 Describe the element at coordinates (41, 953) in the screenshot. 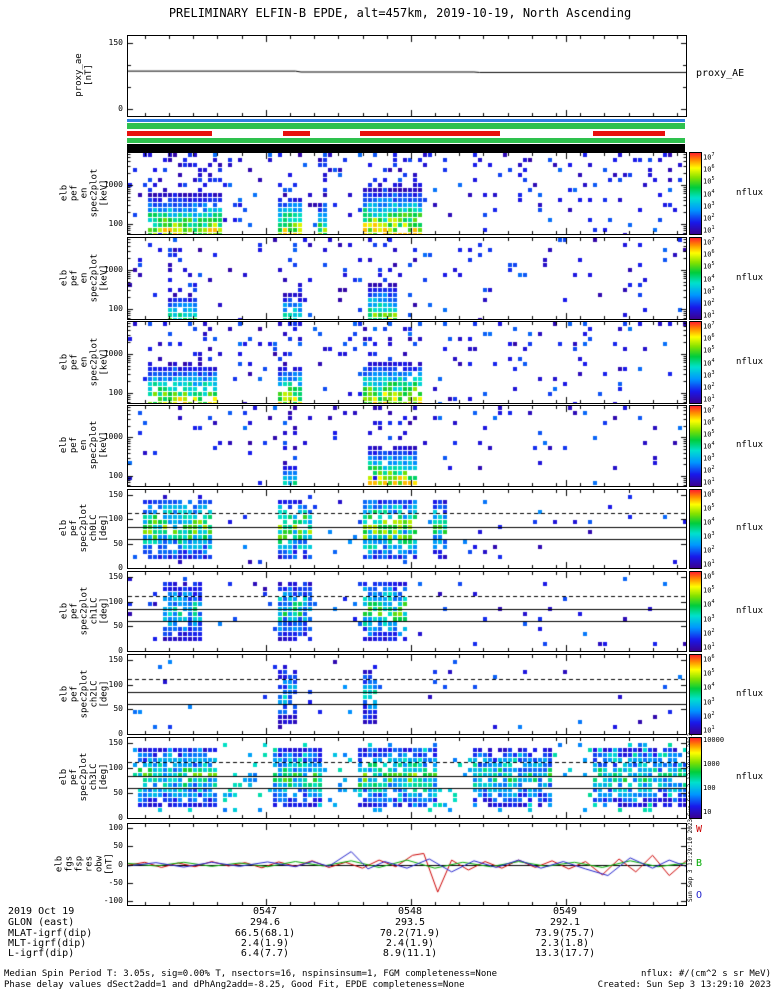

I see `lshell-label: L-igrf(dip)` at that location.